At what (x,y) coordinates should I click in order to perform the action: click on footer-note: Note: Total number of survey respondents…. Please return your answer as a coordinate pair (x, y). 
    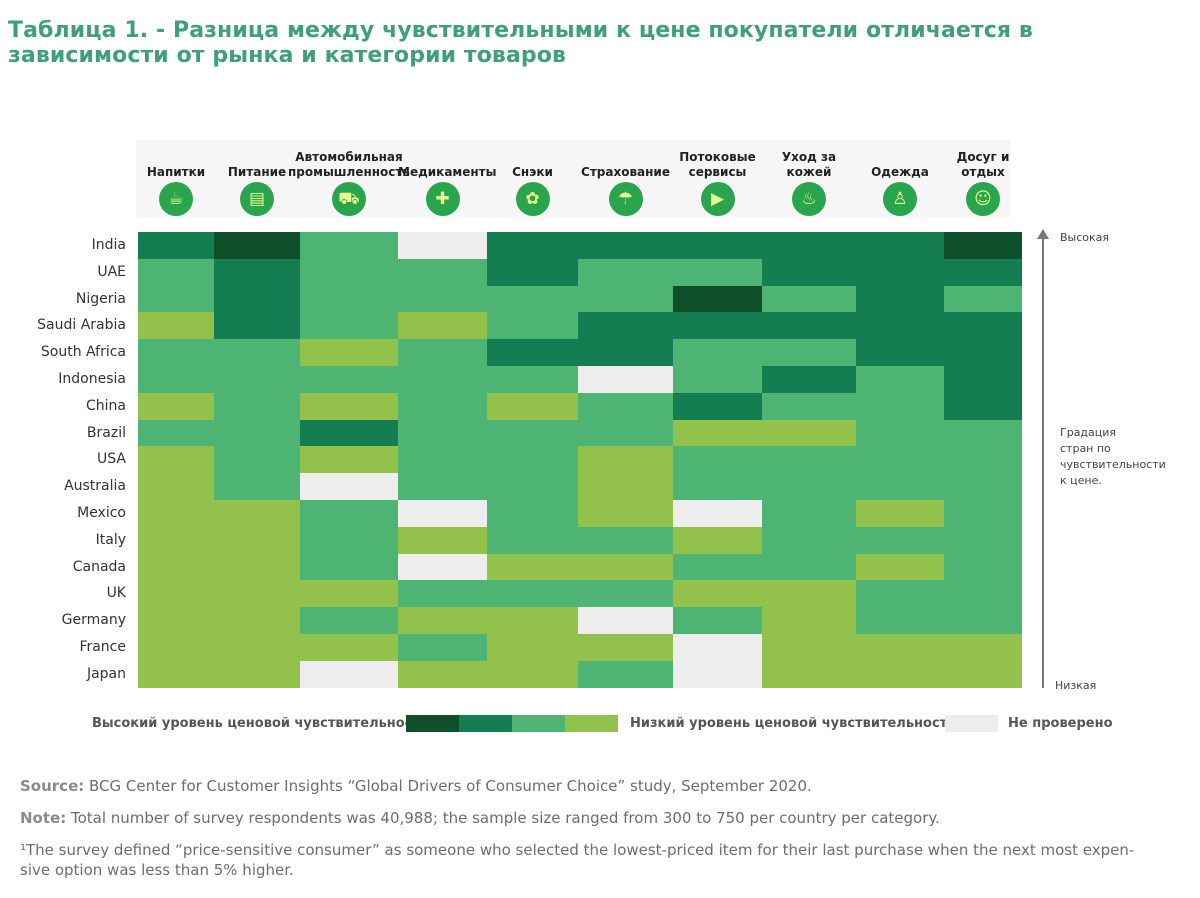
    Looking at the image, I should click on (480, 818).